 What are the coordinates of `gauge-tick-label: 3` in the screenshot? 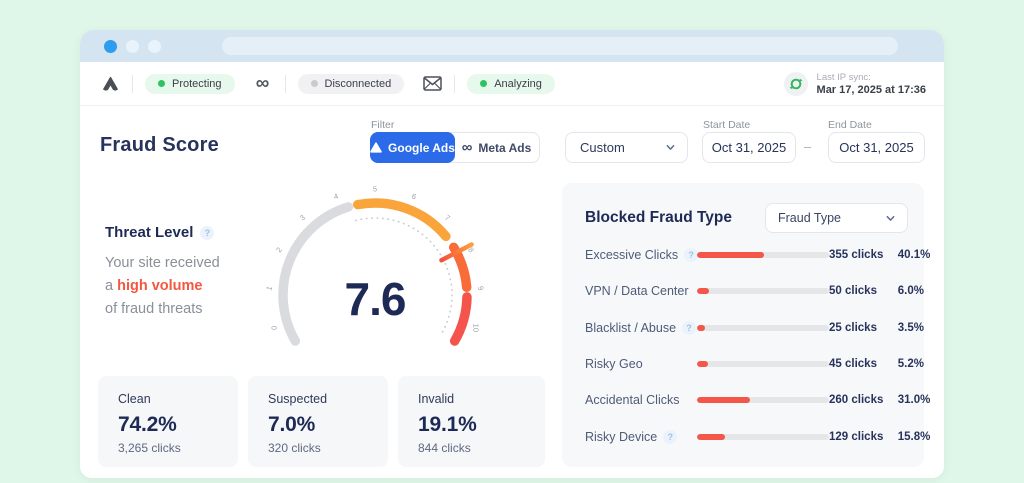 It's located at (302, 218).